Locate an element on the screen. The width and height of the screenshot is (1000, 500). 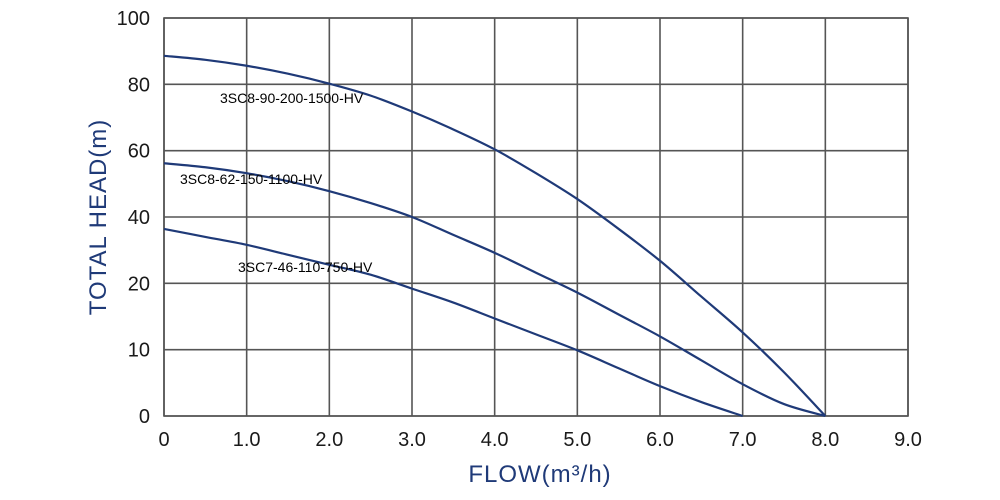
x-axis-ticks: 0 1.0 2.0 3.0 4.0 5.0 6.0 7.0 8.0 9.0 is located at coordinates (539, 440).